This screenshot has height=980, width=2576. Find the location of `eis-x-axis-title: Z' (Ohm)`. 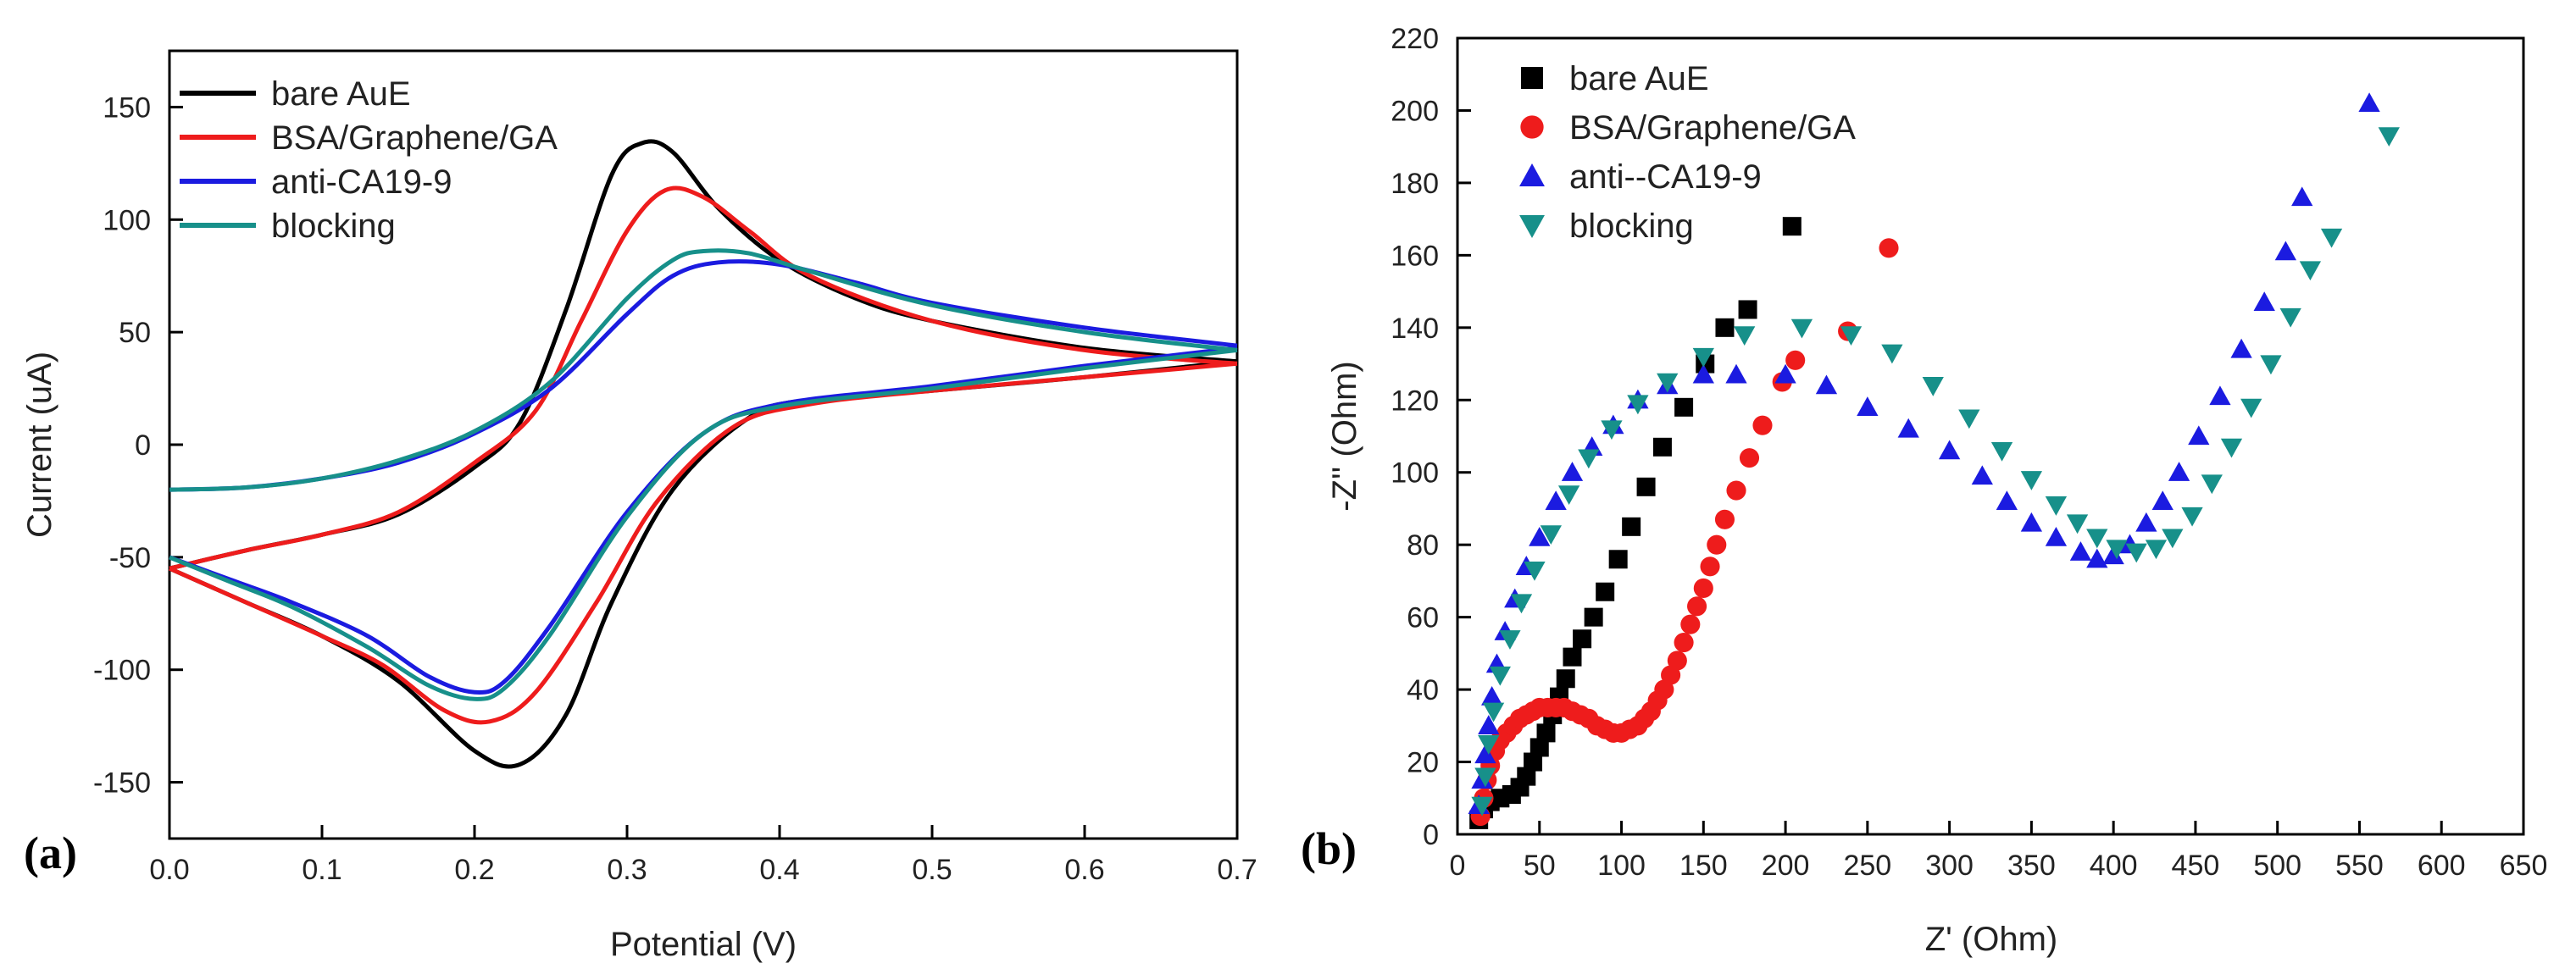

eis-x-axis-title: Z' (Ohm) is located at coordinates (1991, 940).